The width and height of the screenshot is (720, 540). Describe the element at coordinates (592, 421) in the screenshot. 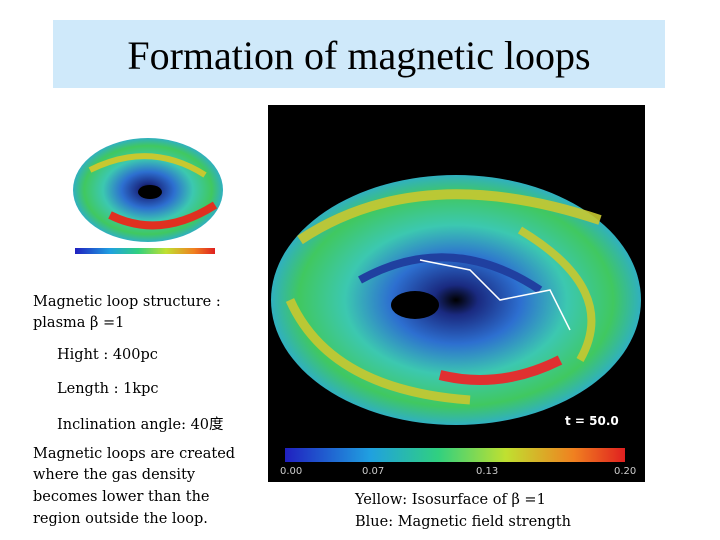

I see `time-label: t = 50.0` at that location.